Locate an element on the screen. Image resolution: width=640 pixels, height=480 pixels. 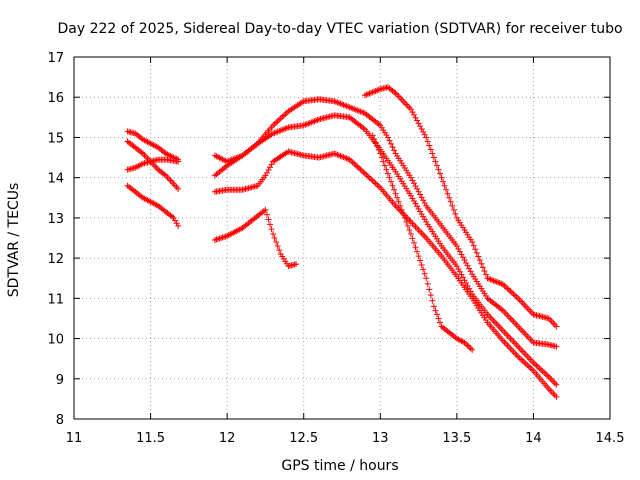
y-tick-label: 16 is located at coordinates (55, 98).